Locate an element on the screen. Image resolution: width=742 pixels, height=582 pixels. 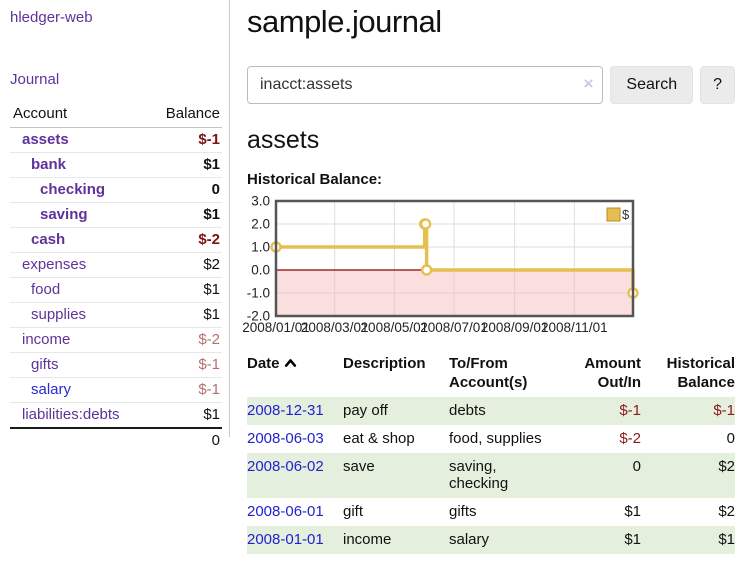
search-input is located at coordinates (425, 84).